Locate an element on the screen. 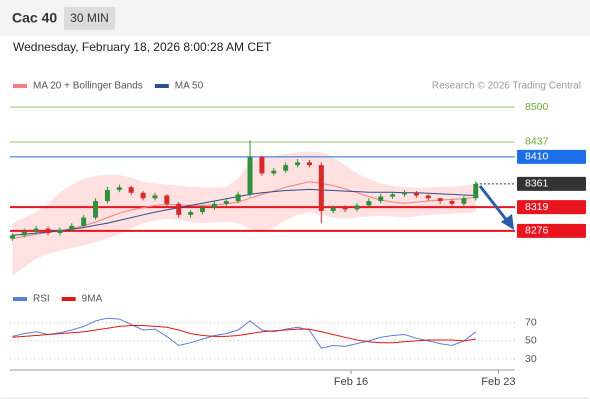 The height and width of the screenshot is (405, 590). source: Research © 2026 Trading Central is located at coordinates (506, 86).